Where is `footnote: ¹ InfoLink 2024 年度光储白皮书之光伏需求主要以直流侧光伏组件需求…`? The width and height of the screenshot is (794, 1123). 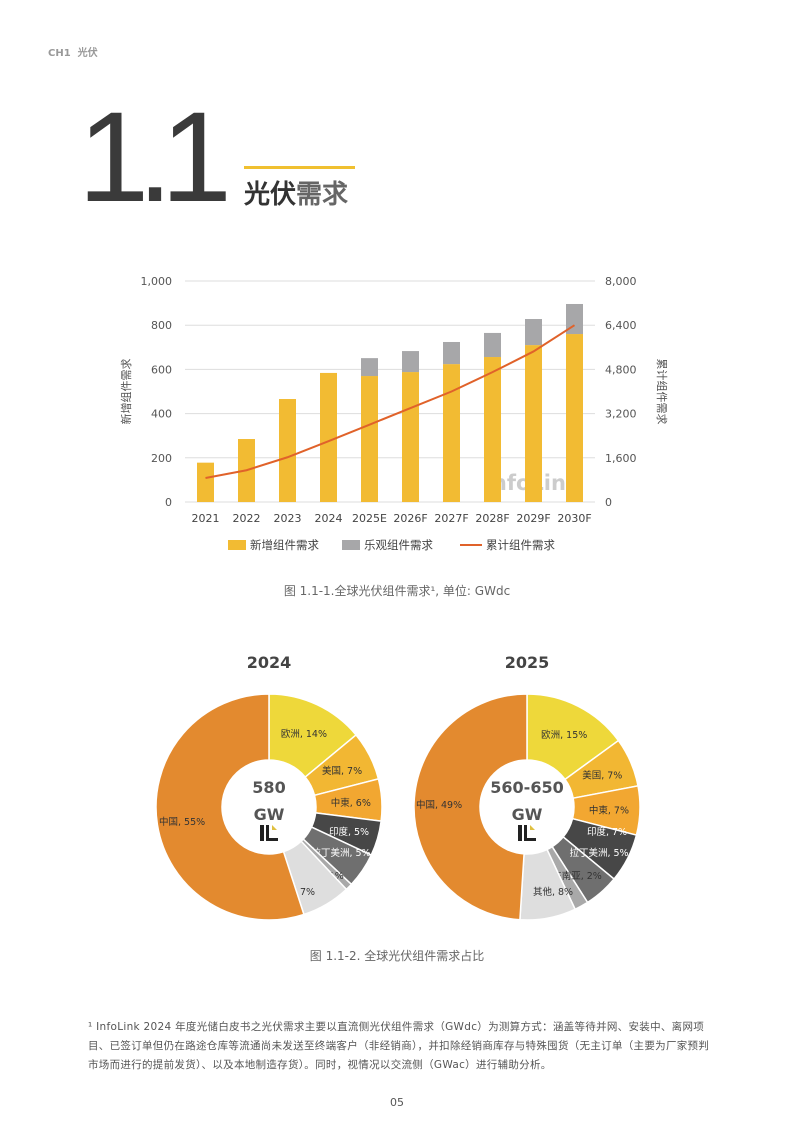
footnote: ¹ InfoLink 2024 年度光储白皮书之光伏需求主要以直流侧光伏组件需求… is located at coordinates (399, 1046).